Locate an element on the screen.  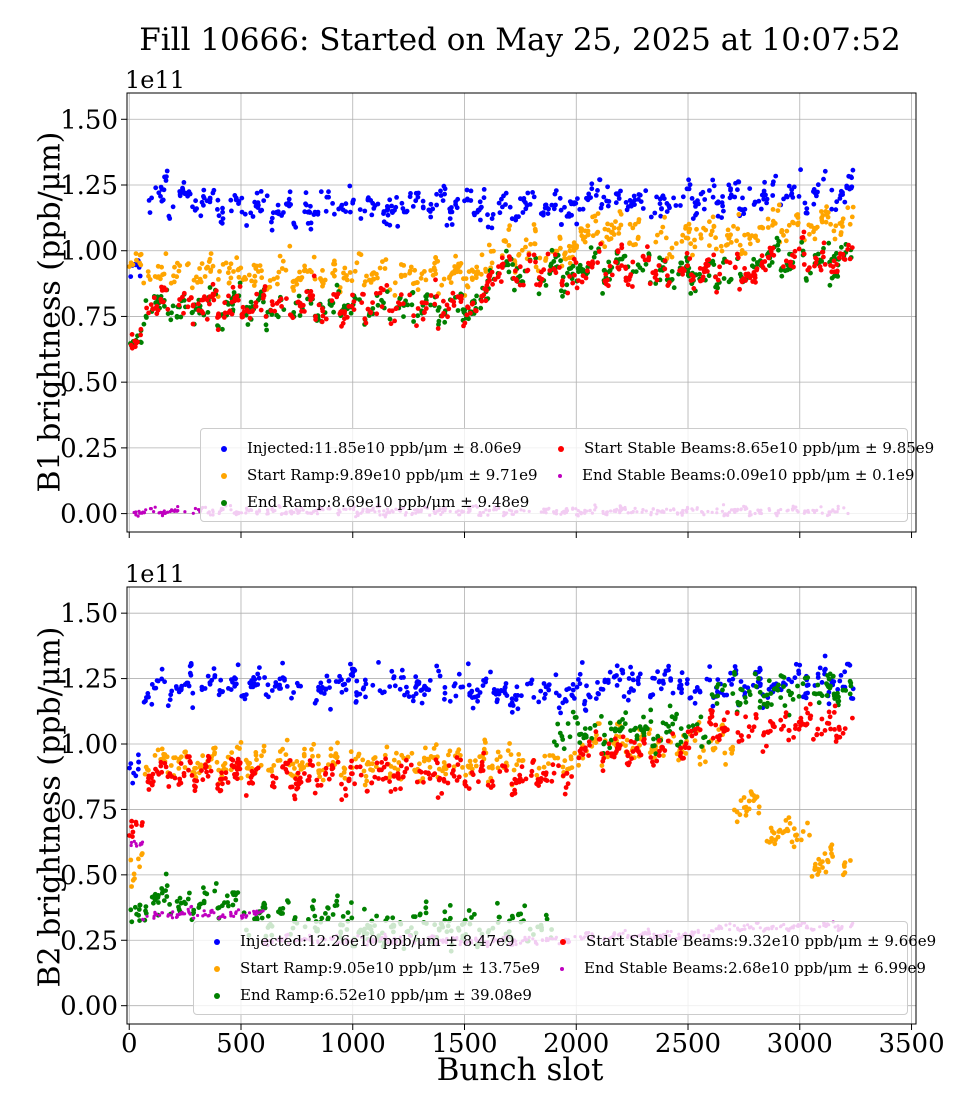
legend-item: Injected:12.26e10 ppb/μm ± 8.47e9 is located at coordinates (364, 941).